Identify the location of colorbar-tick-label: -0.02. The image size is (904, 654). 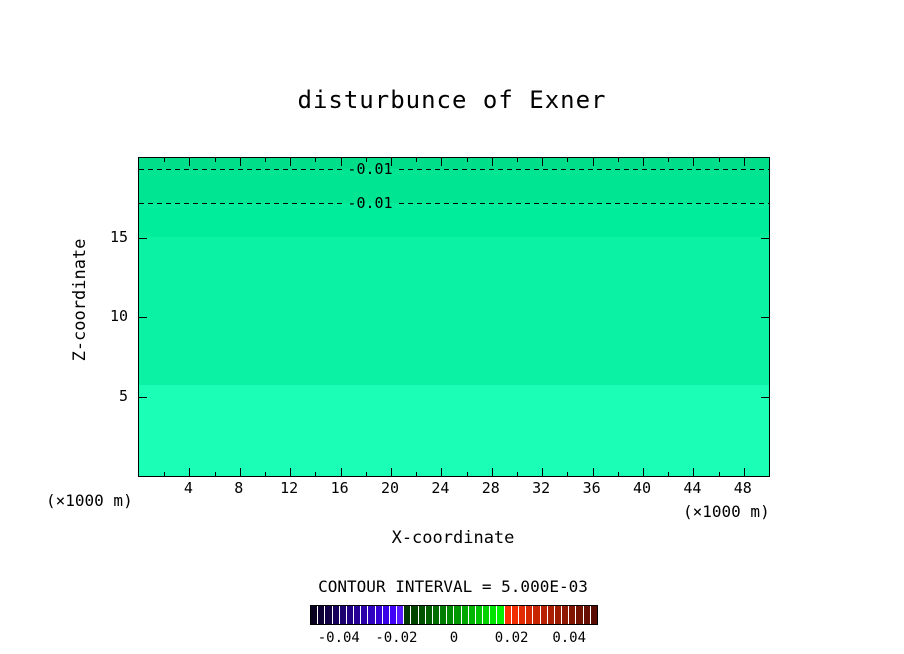
(396, 638).